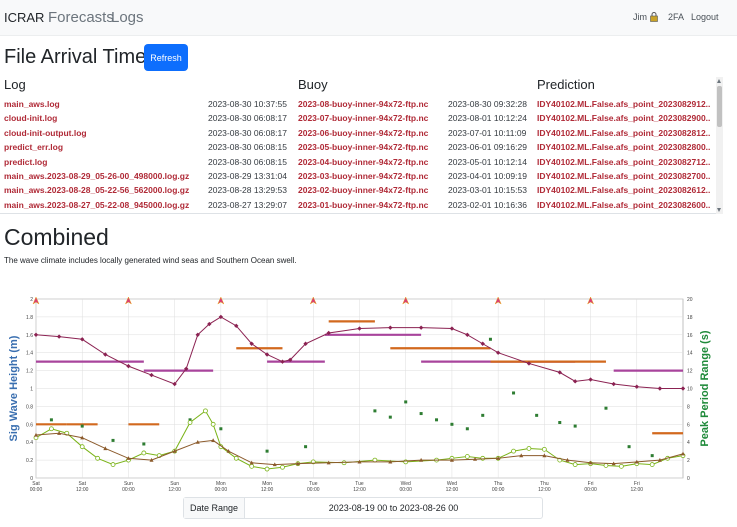 Image resolution: width=737 pixels, height=527 pixels. Describe the element at coordinates (640, 17) in the screenshot. I see `user-name: Jim` at that location.